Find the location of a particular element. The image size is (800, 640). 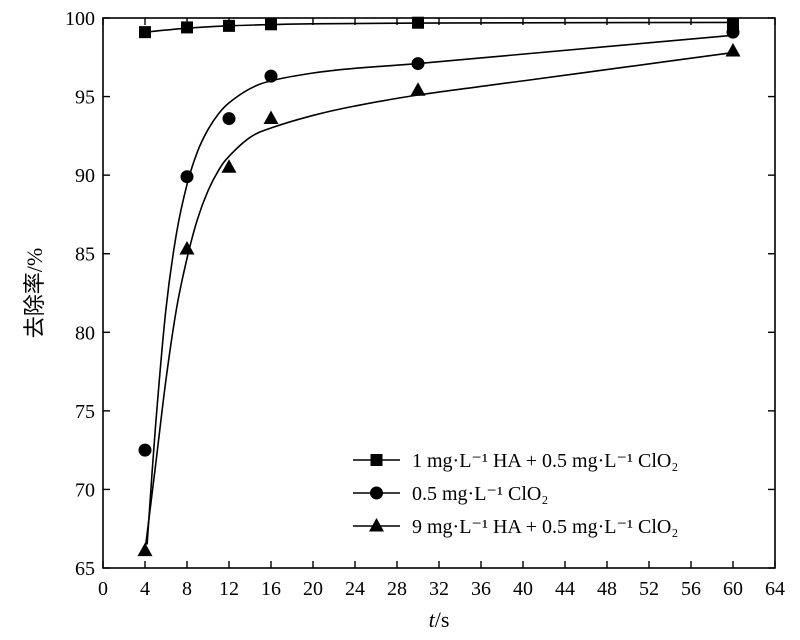

x-tick-label: 52 is located at coordinates (649, 589).